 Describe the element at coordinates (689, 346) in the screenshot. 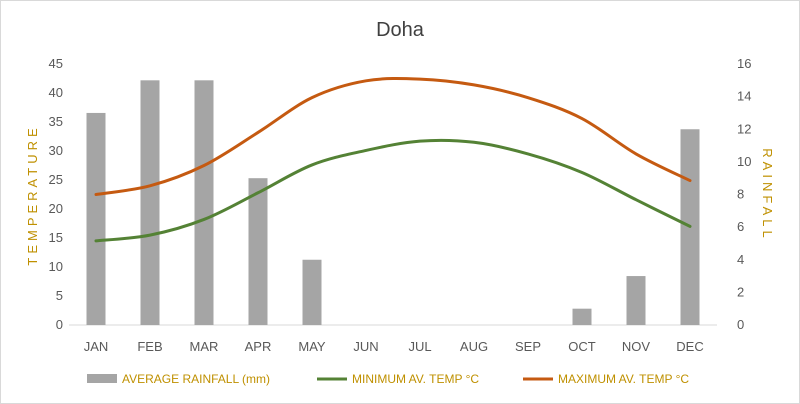

I see `x-tick-label: DEC` at that location.